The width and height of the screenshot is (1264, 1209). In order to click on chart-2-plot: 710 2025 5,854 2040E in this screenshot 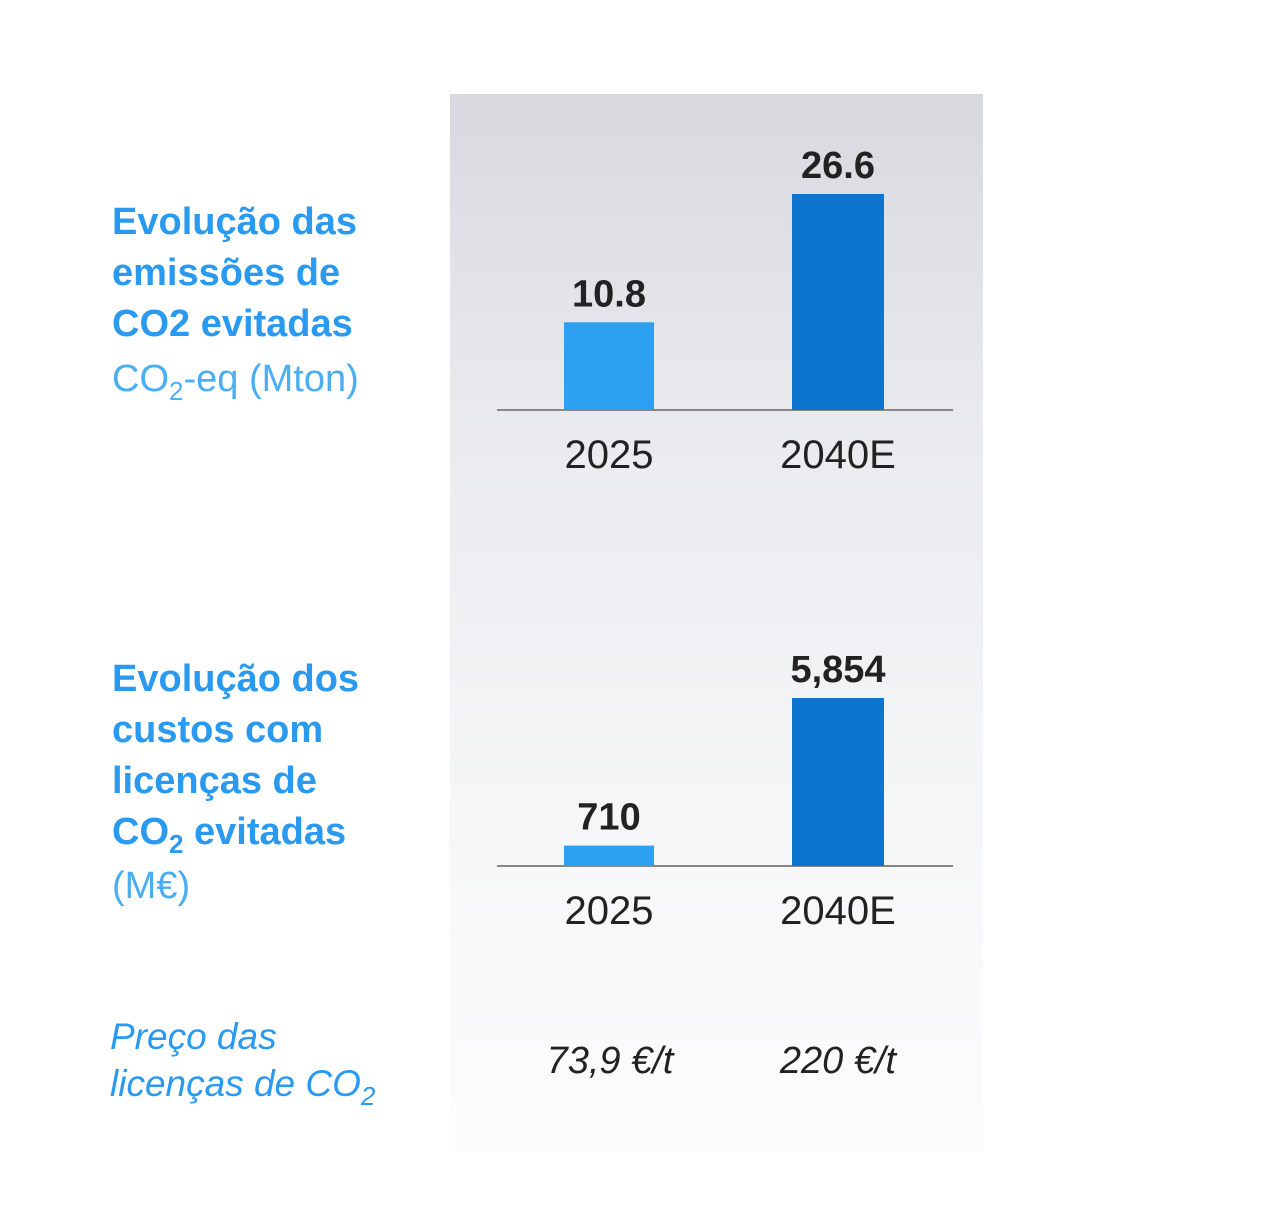, I will do `click(725, 791)`.